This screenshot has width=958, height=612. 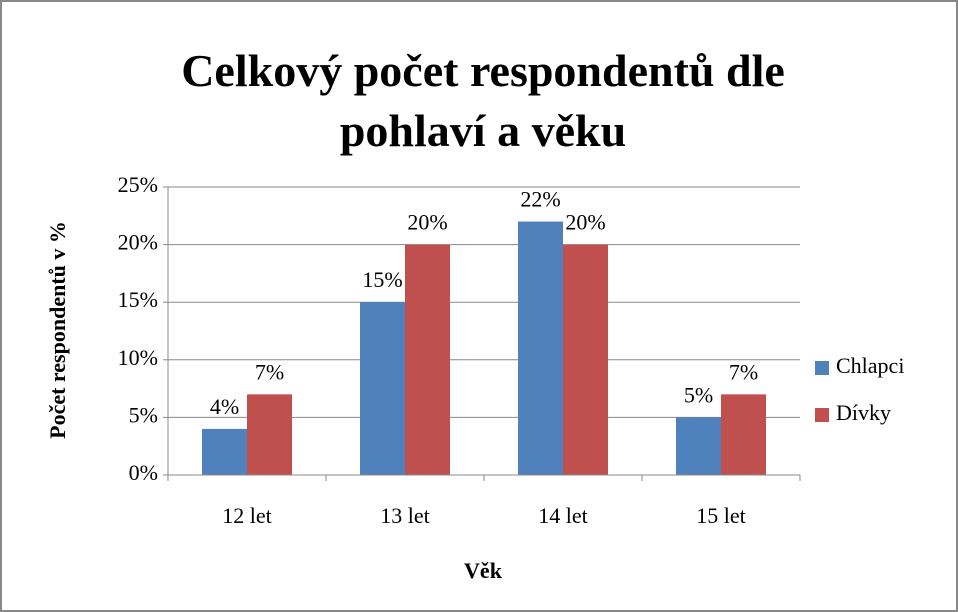 I want to click on x-tick-label: 12 let, so click(x=247, y=515).